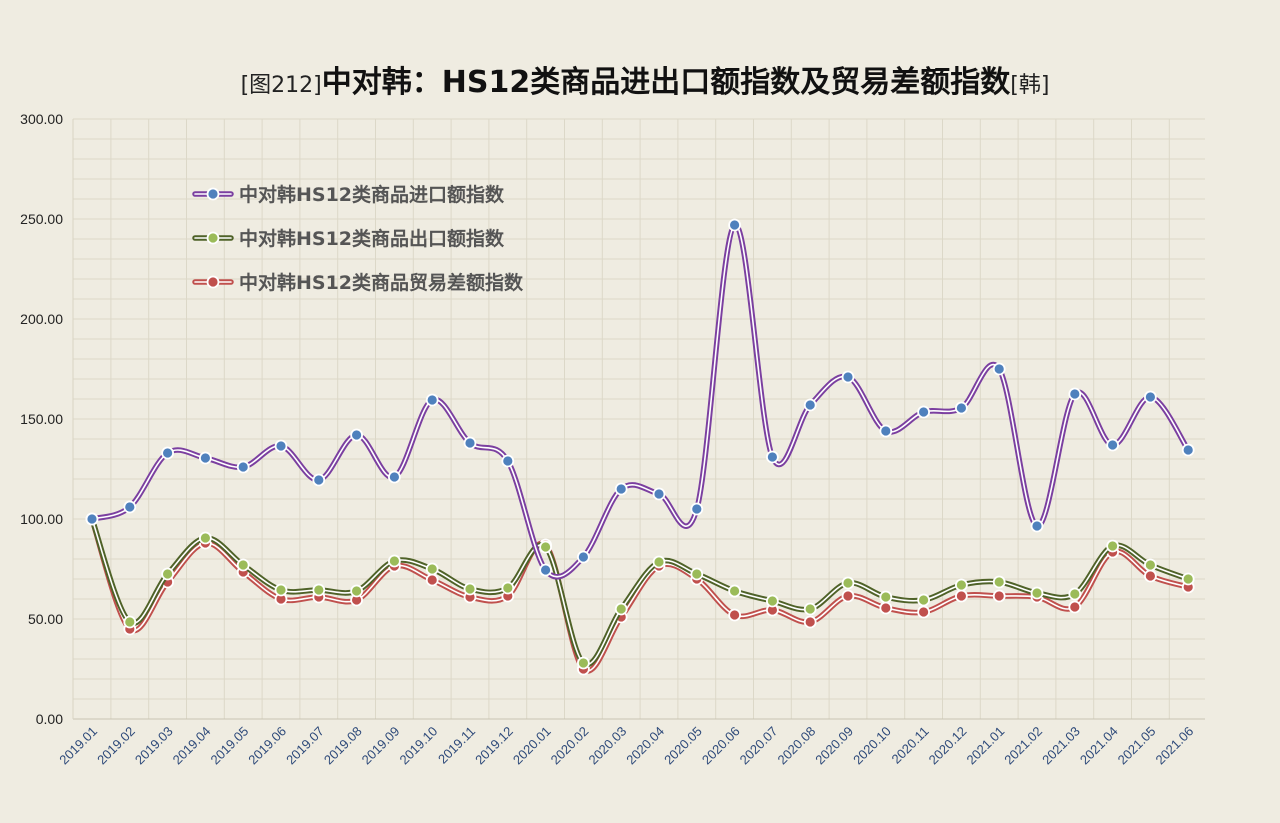 The width and height of the screenshot is (1280, 823). Describe the element at coordinates (1029, 85) in the screenshot. I see `chart-title-suffix: [韩]` at that location.